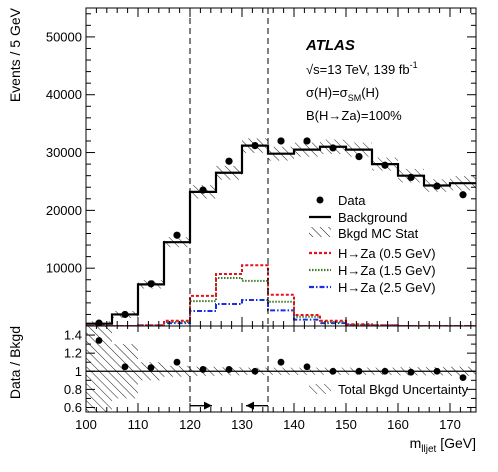 The height and width of the screenshot is (472, 498). Describe the element at coordinates (352, 200) in the screenshot. I see `legend-data-label: Data` at that location.